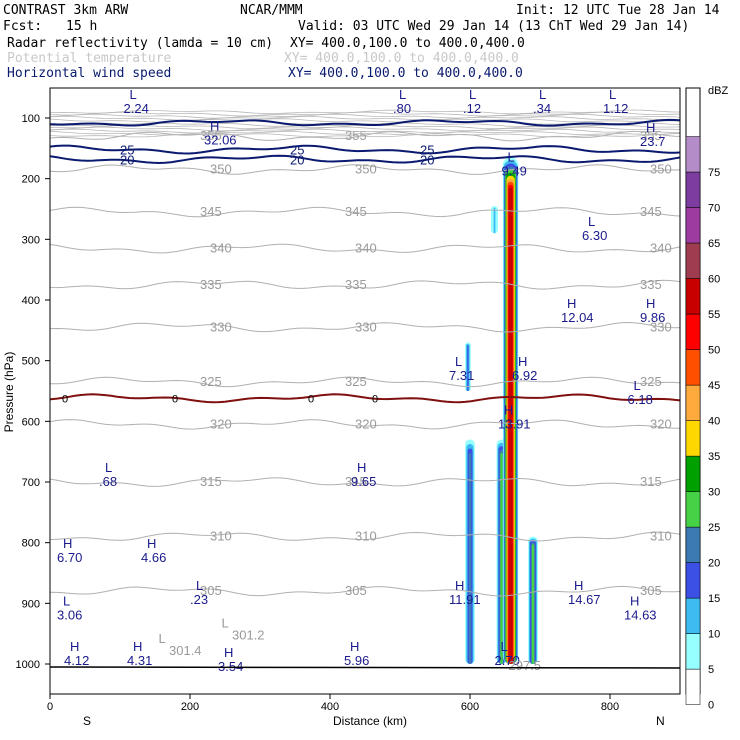 The image size is (740, 740). Describe the element at coordinates (714, 635) in the screenshot. I see `colorbar-level: 10` at that location.